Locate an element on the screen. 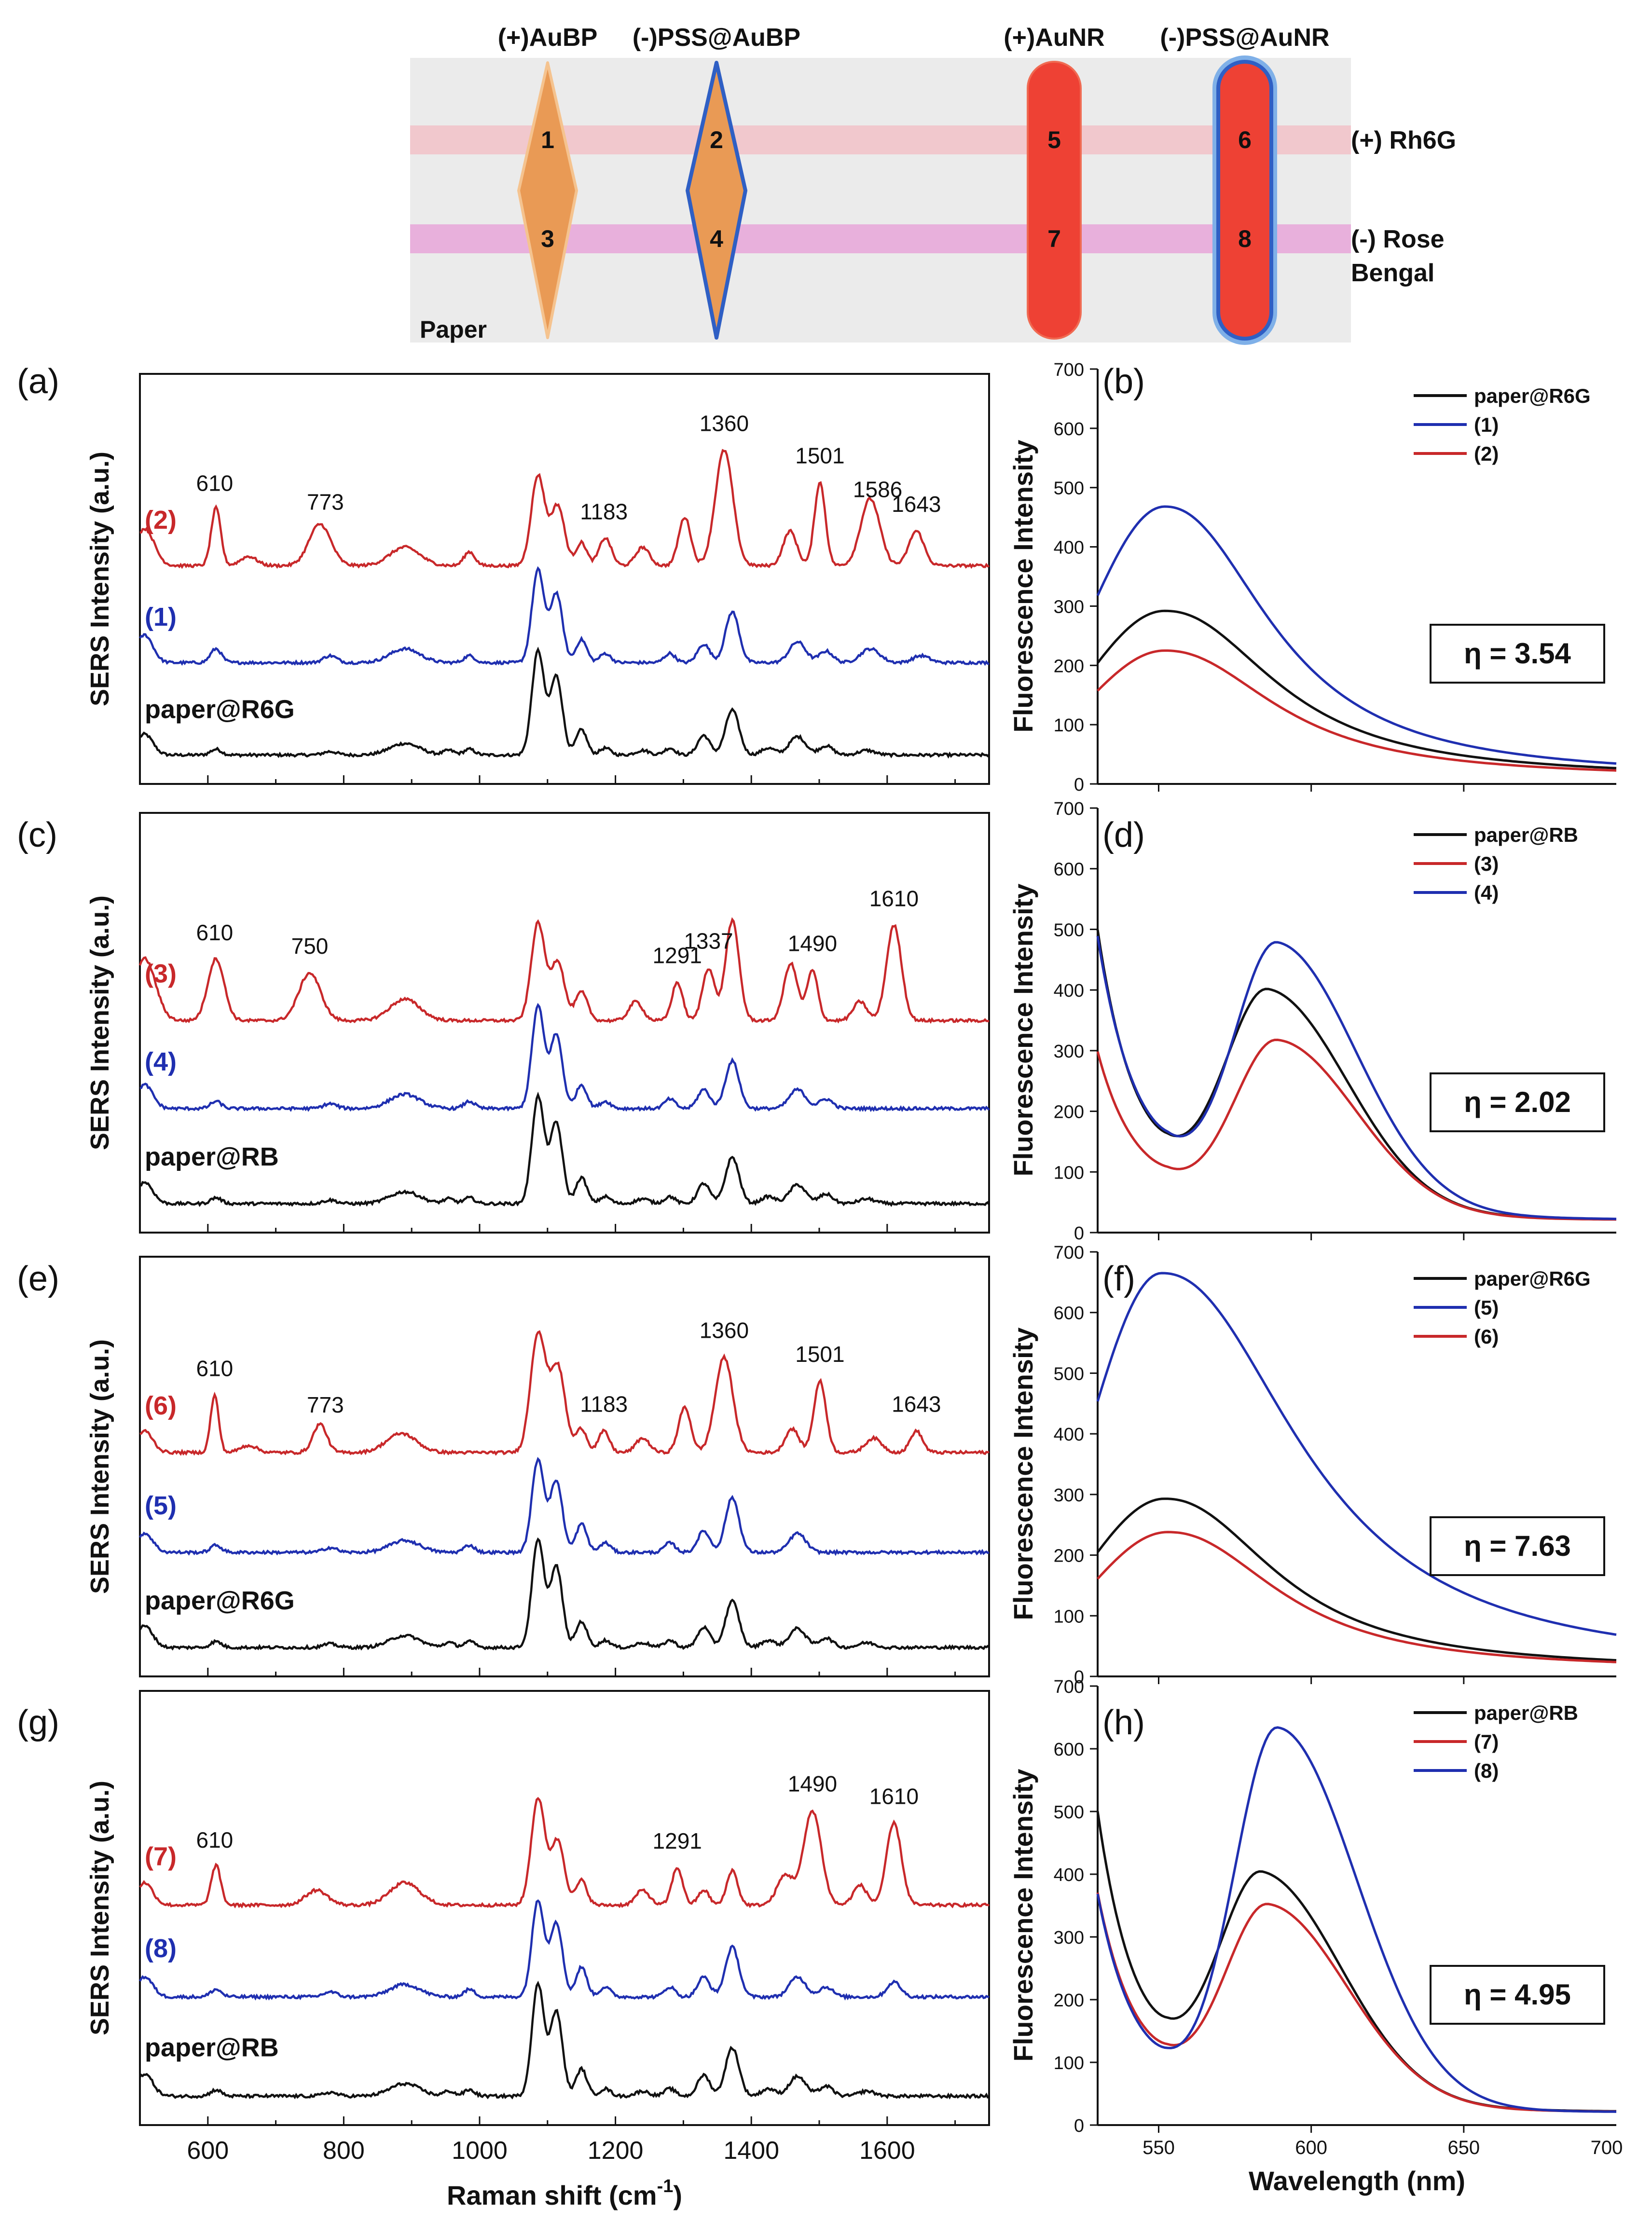 Image resolution: width=1652 pixels, height=2223 pixels. panel-letter: (e) is located at coordinates (38, 1279).